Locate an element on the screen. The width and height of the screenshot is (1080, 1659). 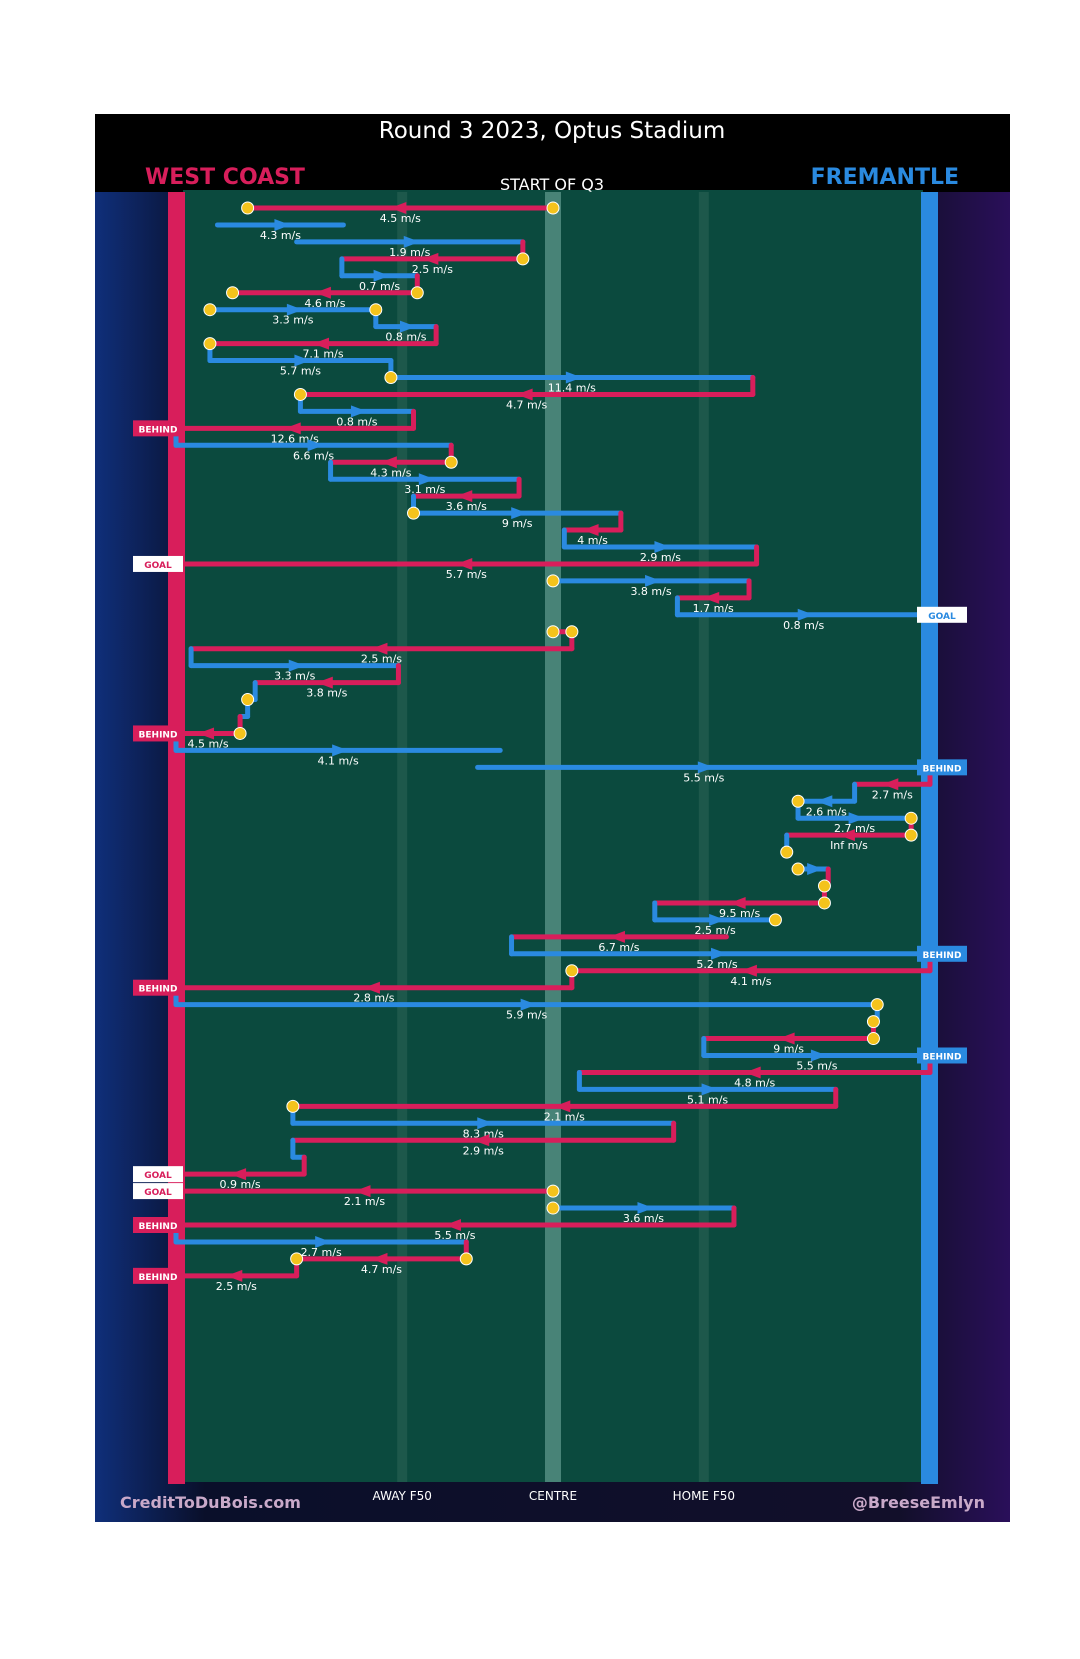
speed-label: 3.8 m/s is located at coordinates (650, 591).